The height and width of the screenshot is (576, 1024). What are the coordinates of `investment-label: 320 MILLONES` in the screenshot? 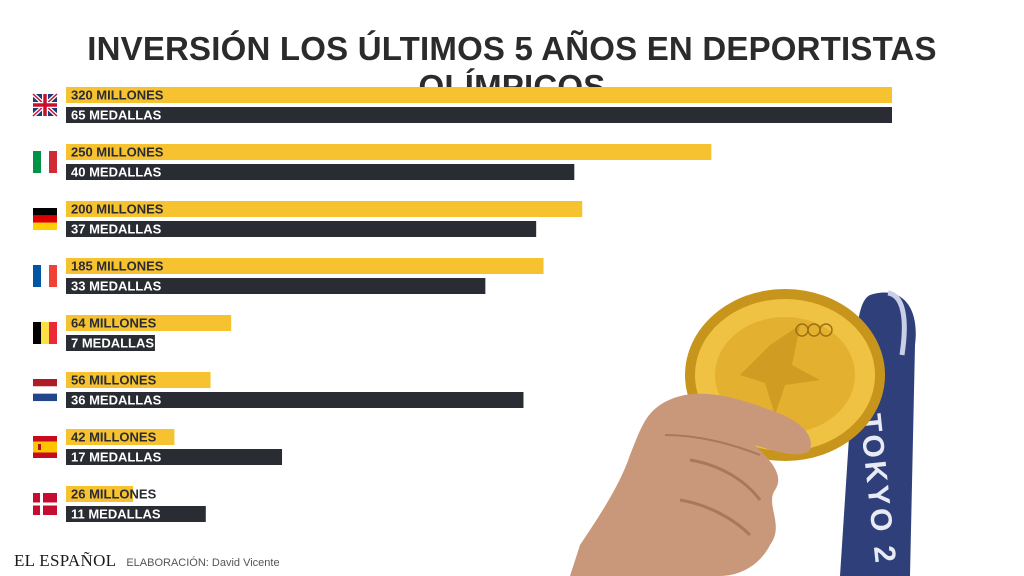 It's located at (117, 95).